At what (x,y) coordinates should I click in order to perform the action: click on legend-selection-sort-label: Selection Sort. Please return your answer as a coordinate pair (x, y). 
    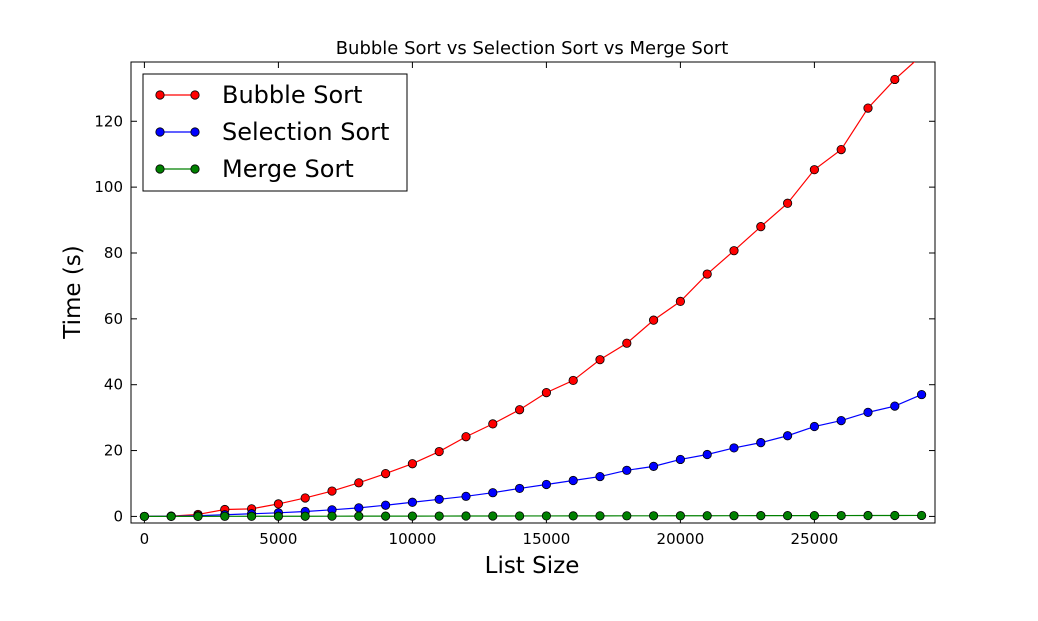
    Looking at the image, I should click on (305, 132).